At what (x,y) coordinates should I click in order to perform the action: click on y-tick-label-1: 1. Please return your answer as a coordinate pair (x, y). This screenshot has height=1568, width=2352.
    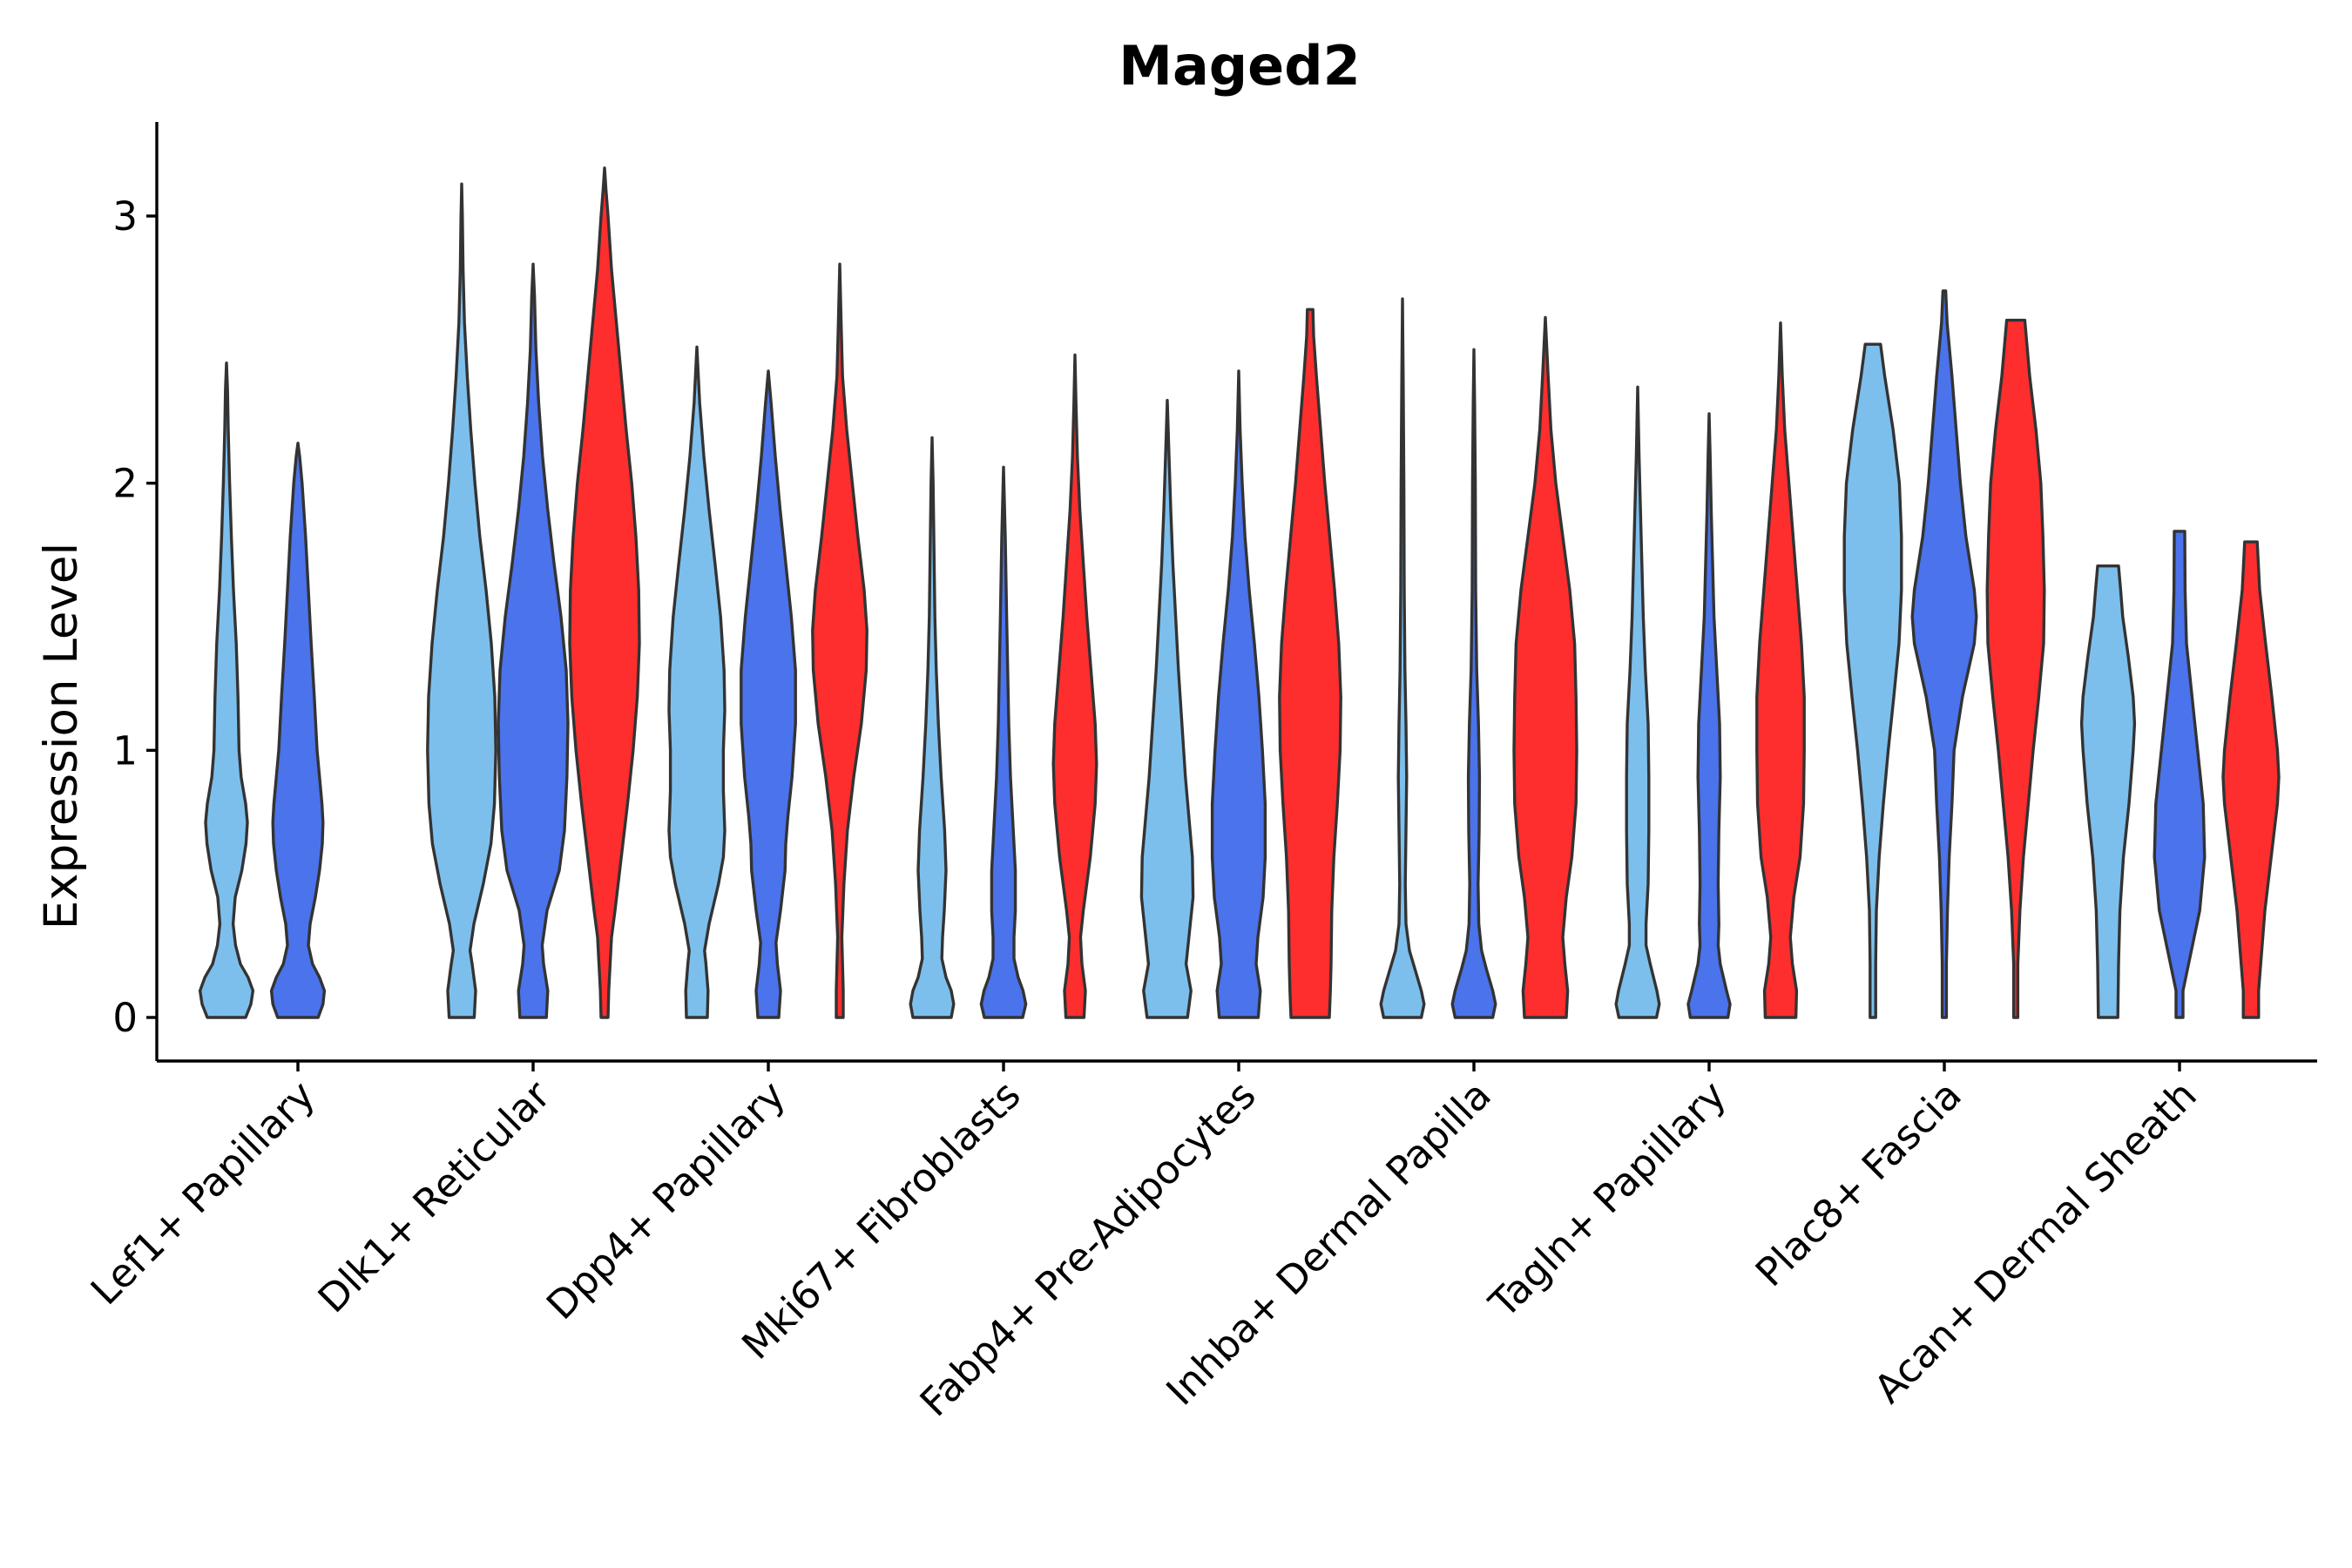
    Looking at the image, I should click on (125, 751).